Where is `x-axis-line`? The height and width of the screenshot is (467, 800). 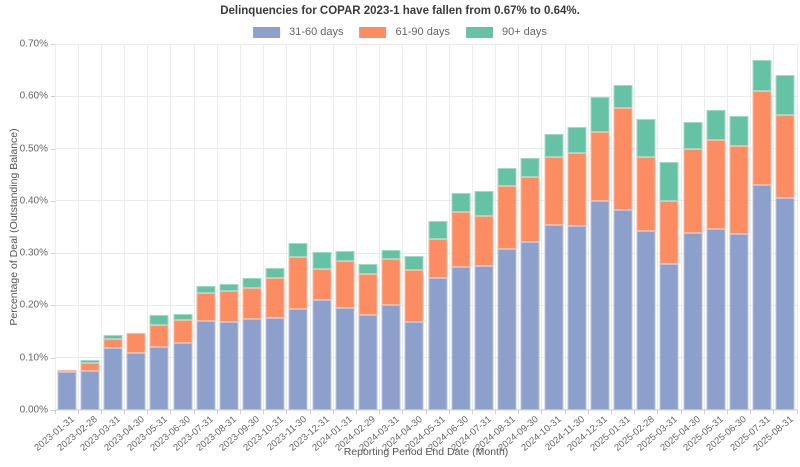 x-axis-line is located at coordinates (426, 409).